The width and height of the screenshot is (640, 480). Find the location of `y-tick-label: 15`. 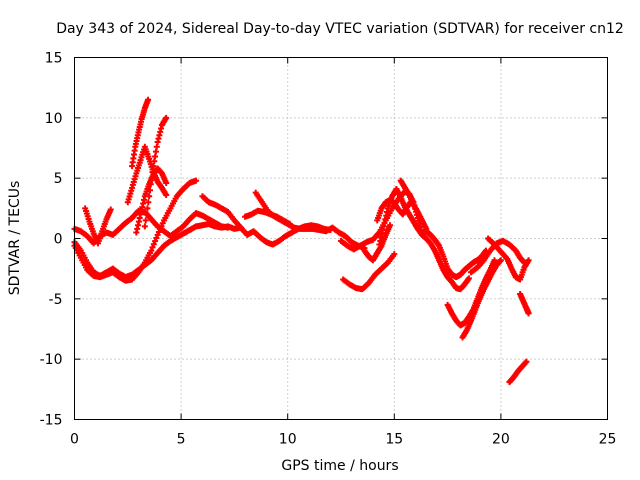

y-tick-label: 15 is located at coordinates (54, 59).